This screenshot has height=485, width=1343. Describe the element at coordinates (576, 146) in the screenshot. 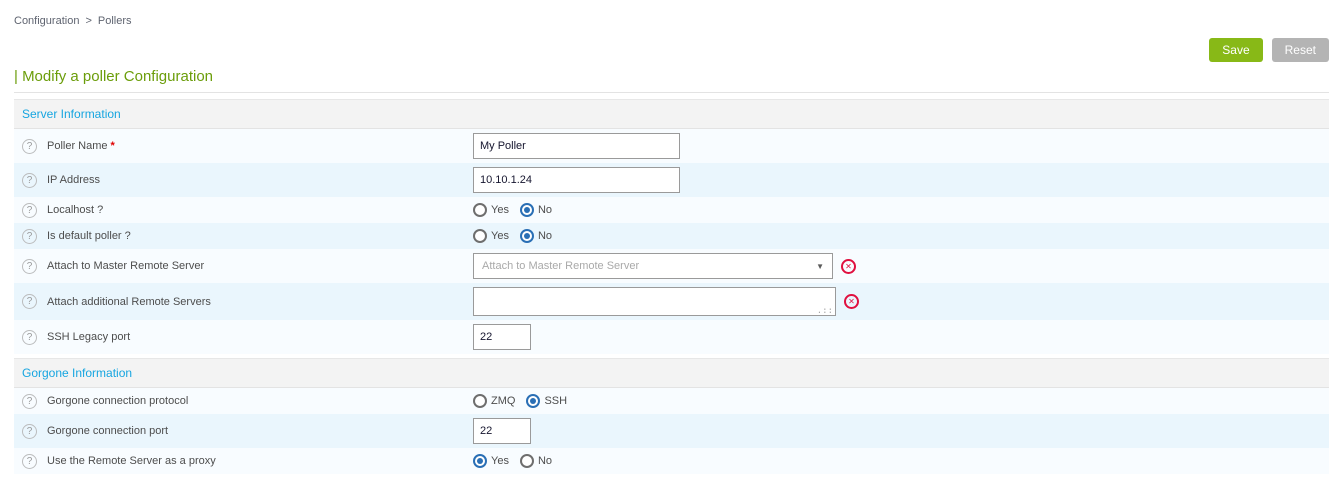

I see `poller-name-input` at that location.